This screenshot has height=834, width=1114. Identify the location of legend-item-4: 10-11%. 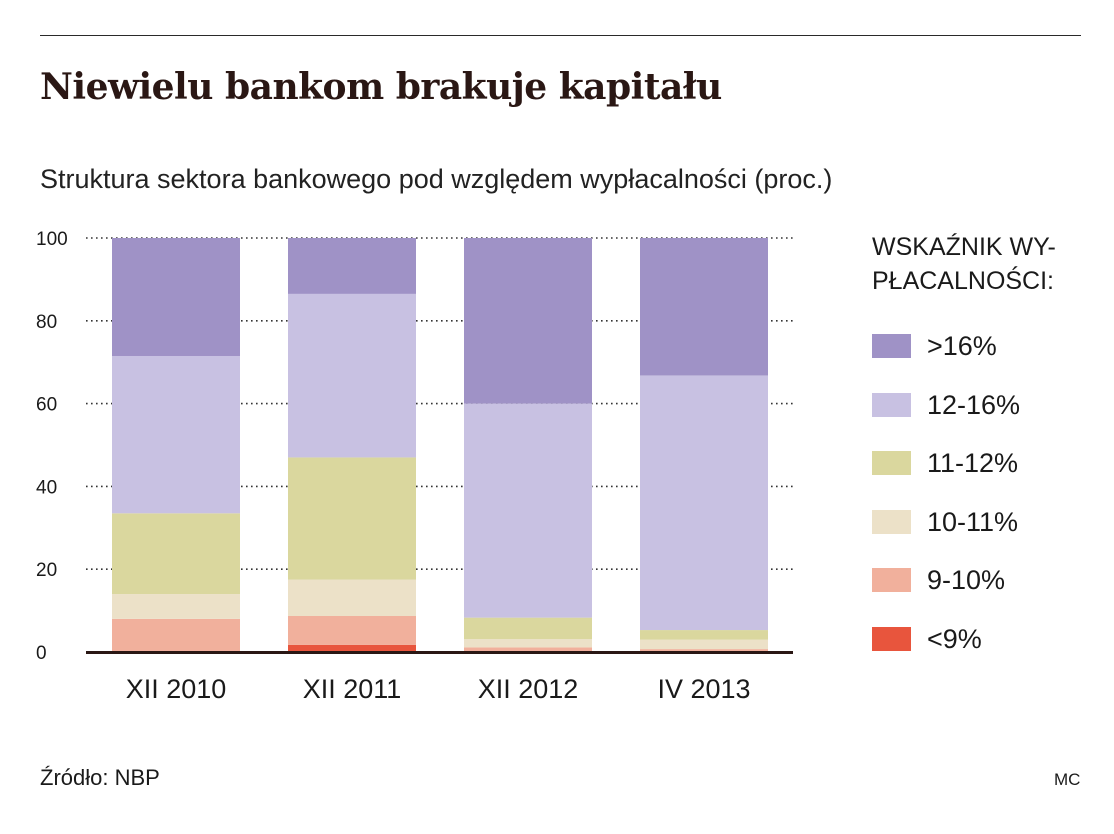
(982, 536).